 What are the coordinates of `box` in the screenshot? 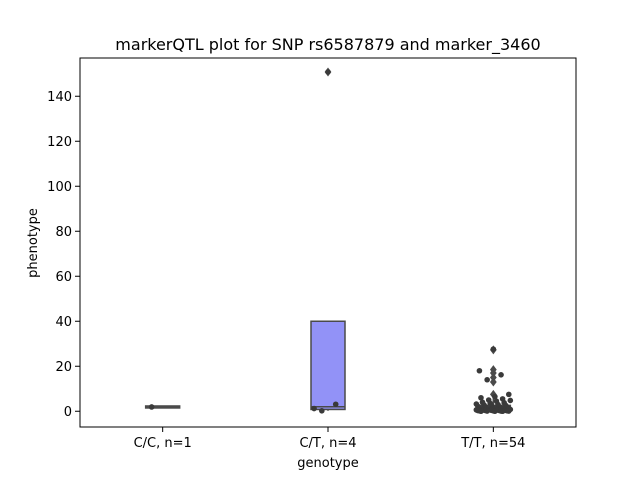 It's located at (328, 365).